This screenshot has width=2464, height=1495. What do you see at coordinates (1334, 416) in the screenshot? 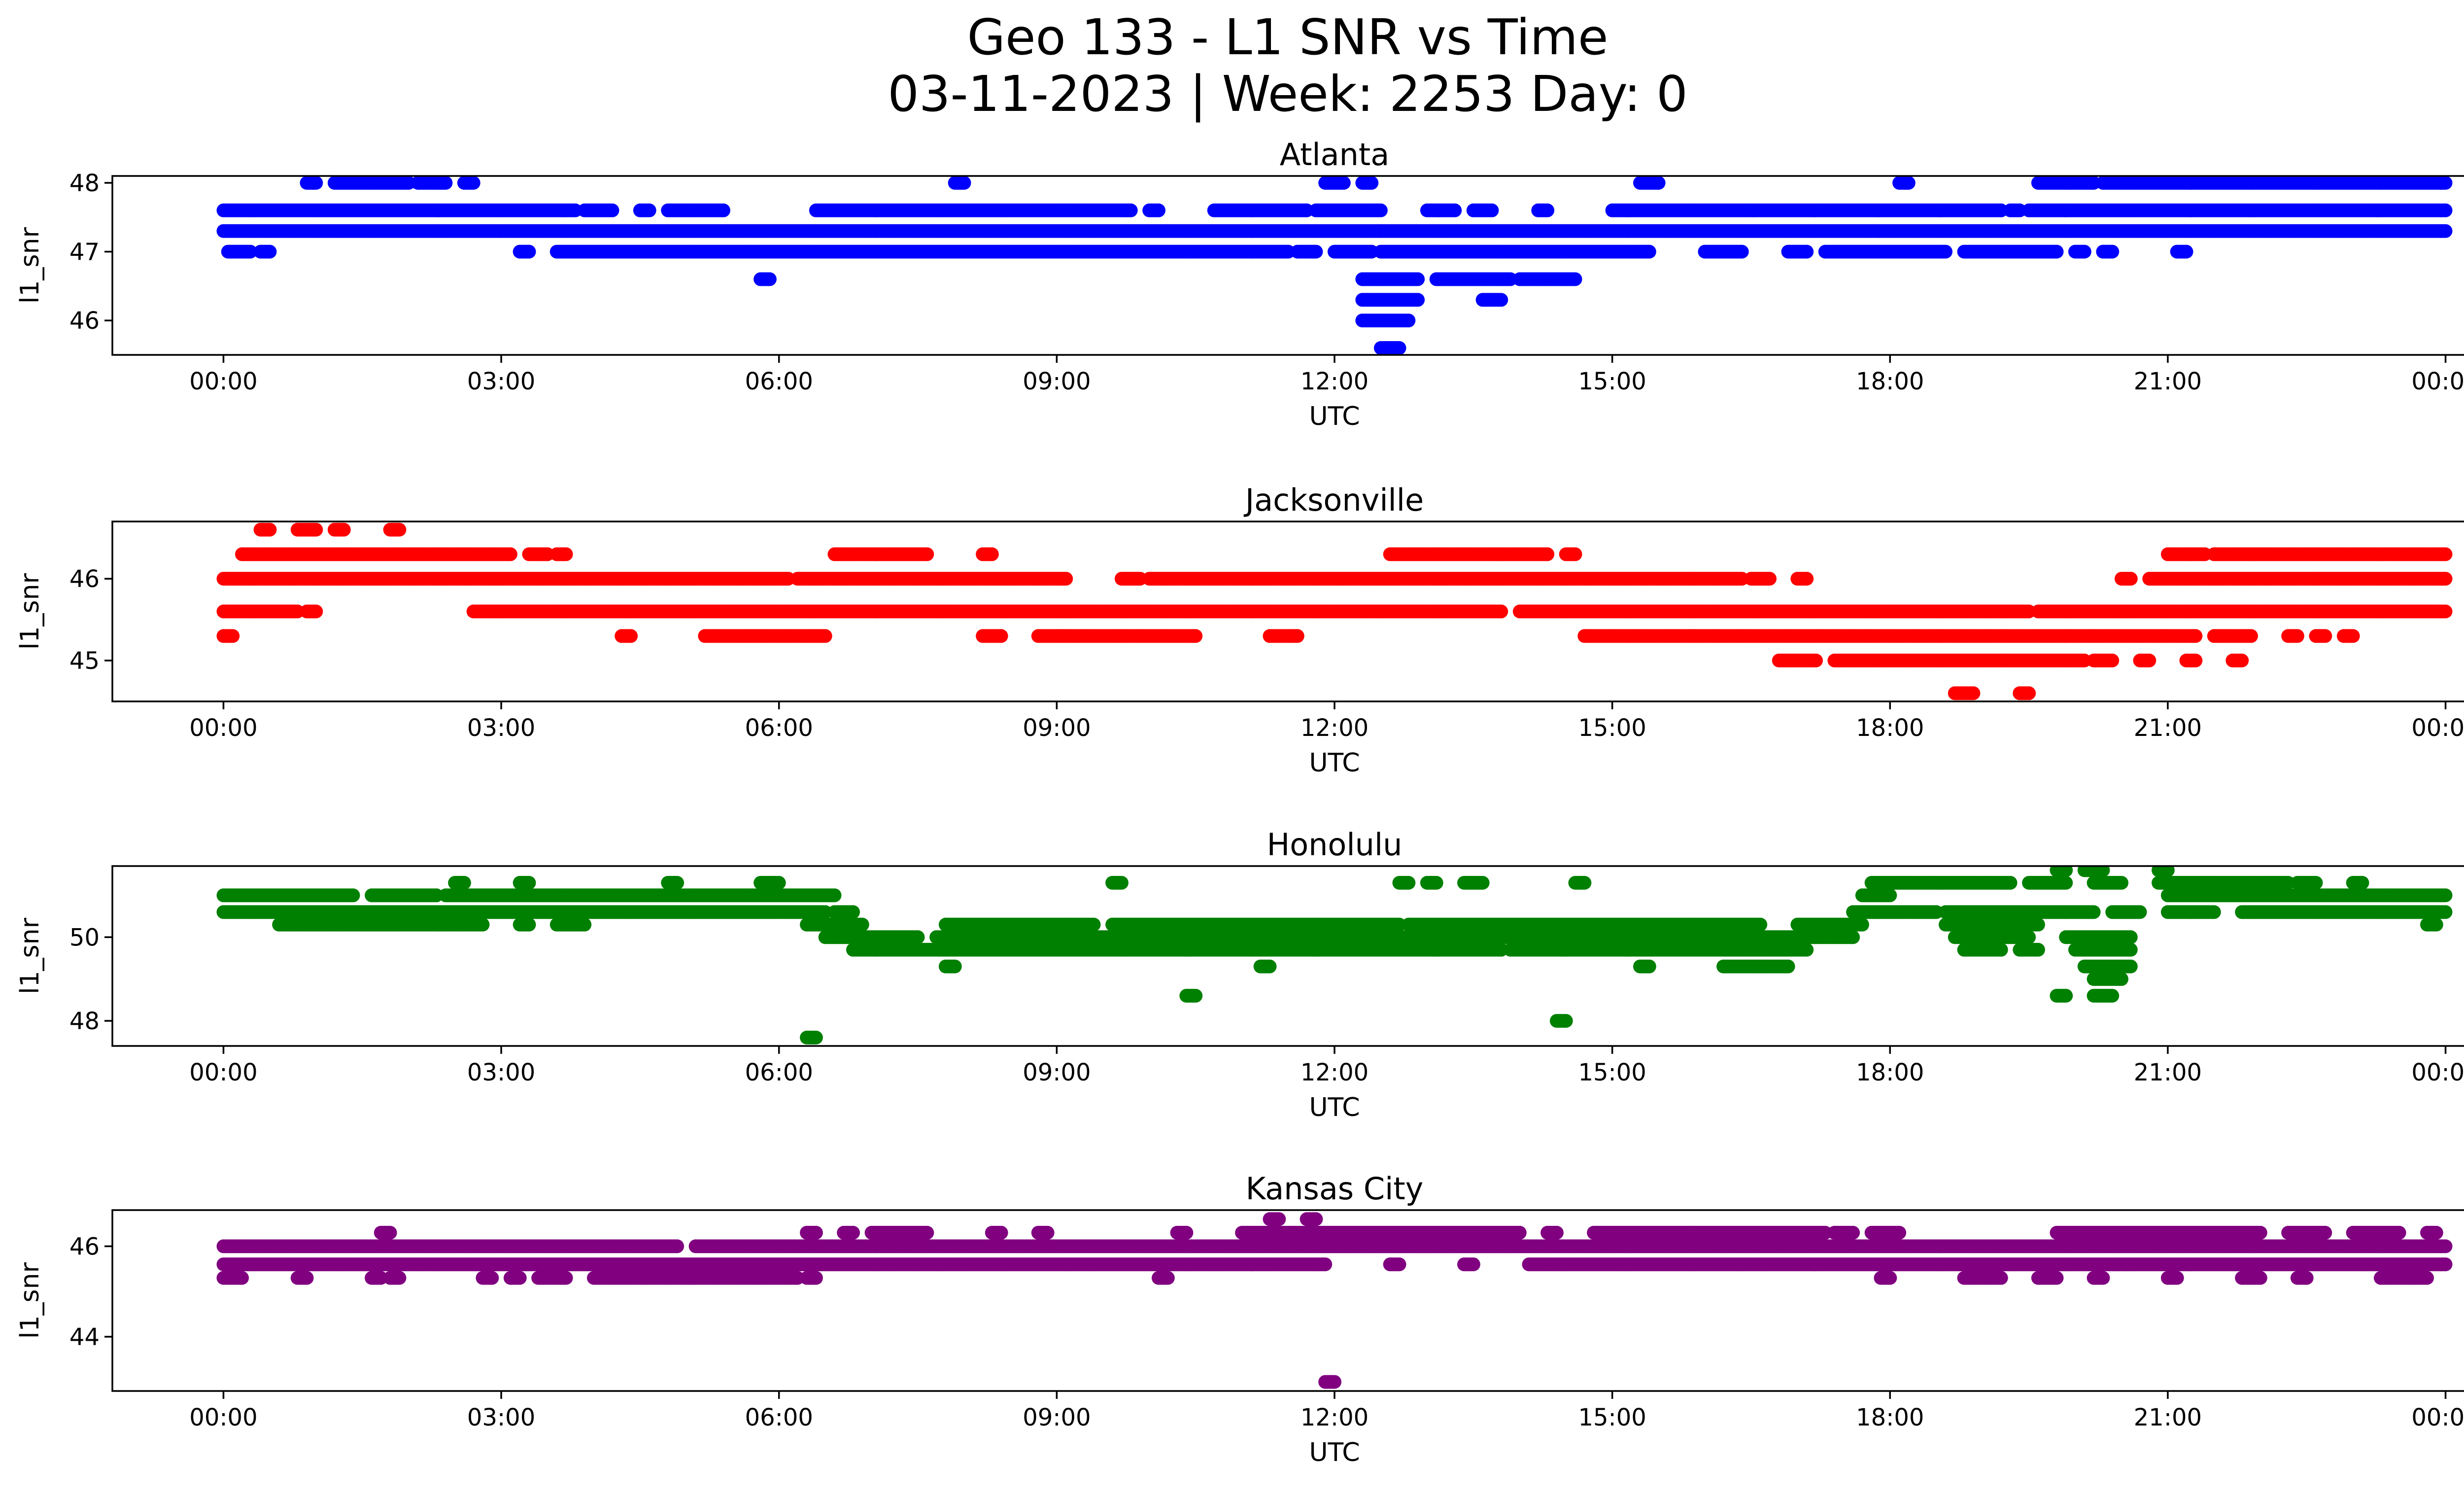
I see `x-axis-label: UTC` at bounding box center [1334, 416].